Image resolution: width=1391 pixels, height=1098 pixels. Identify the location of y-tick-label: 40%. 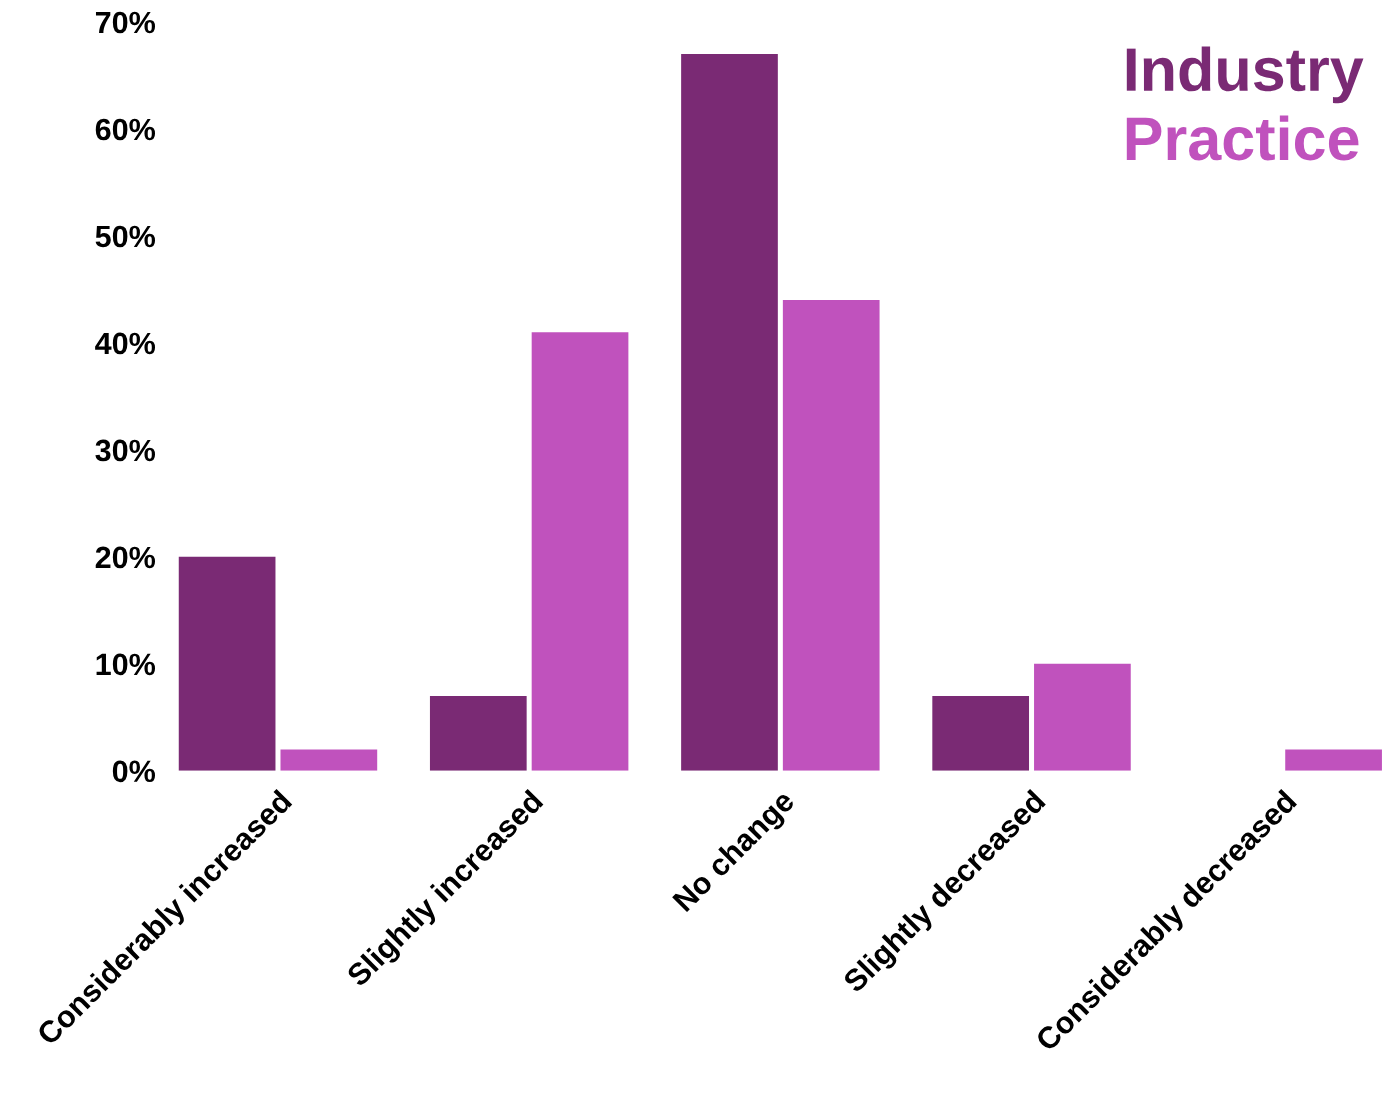
(125, 343).